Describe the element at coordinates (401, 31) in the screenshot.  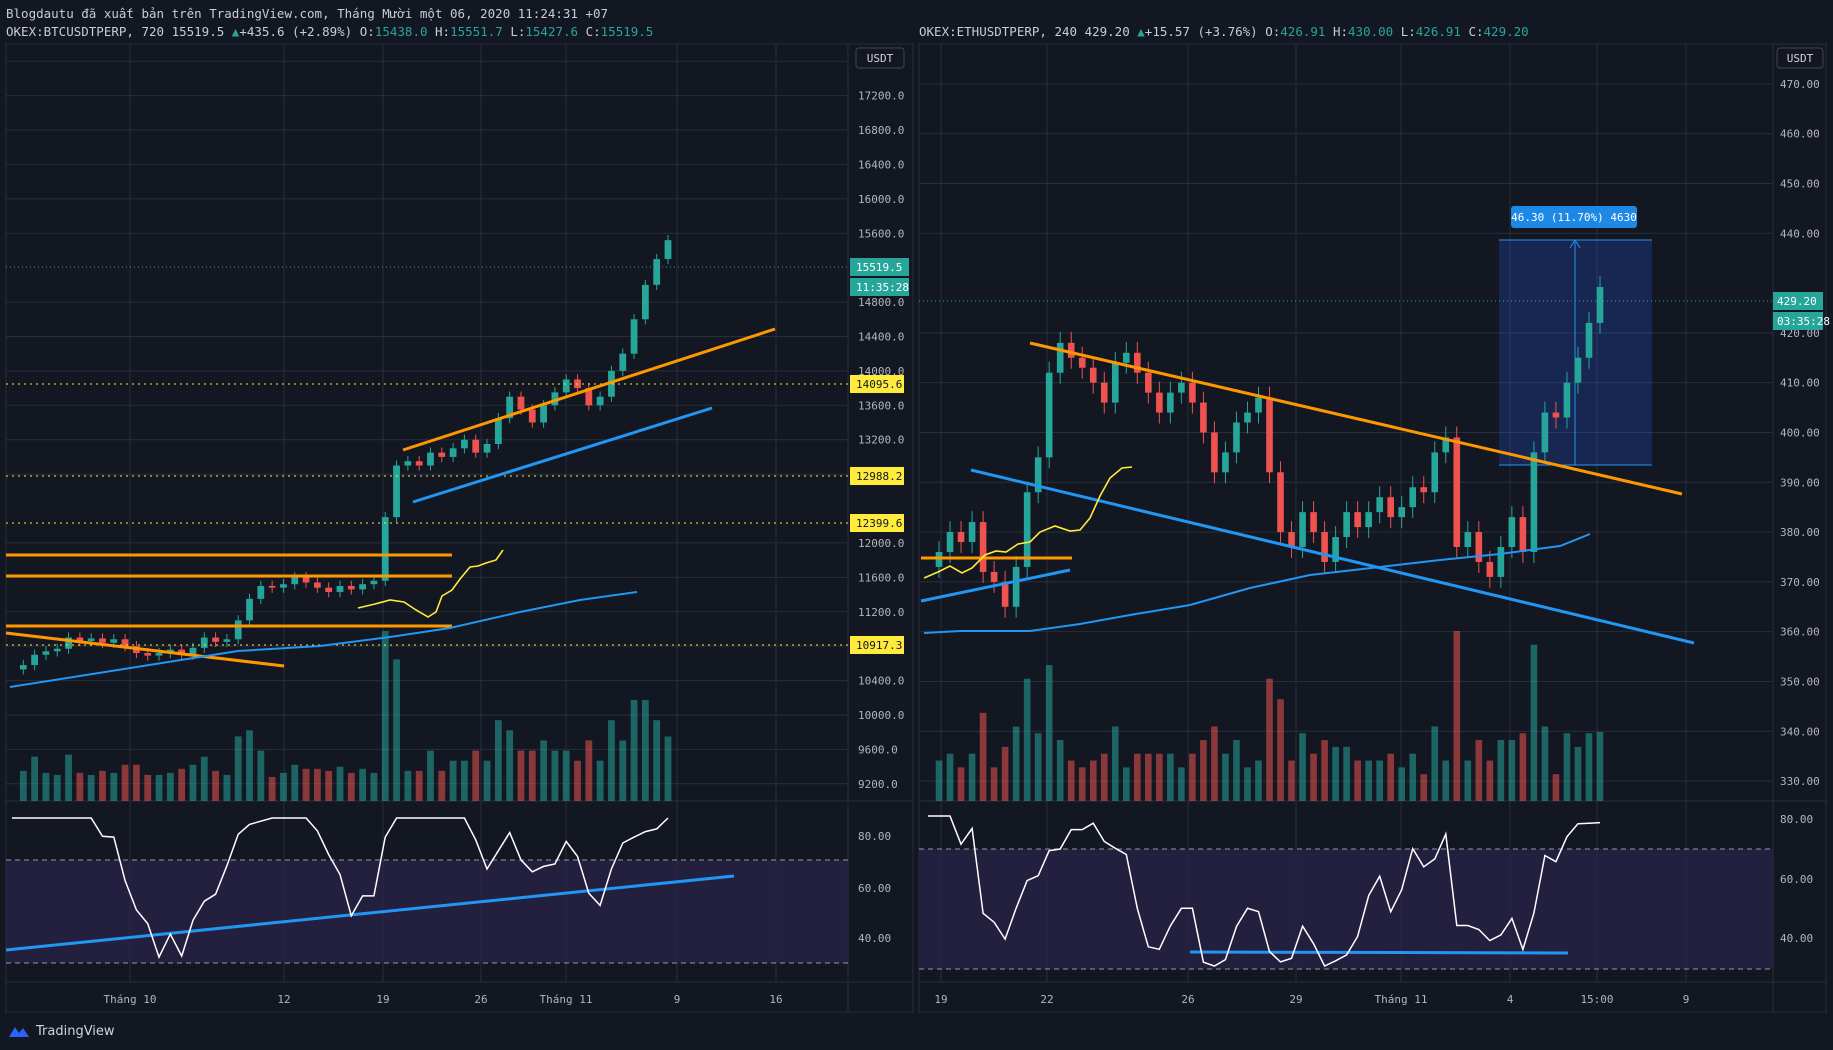
I see `btc-open: 15438.0` at that location.